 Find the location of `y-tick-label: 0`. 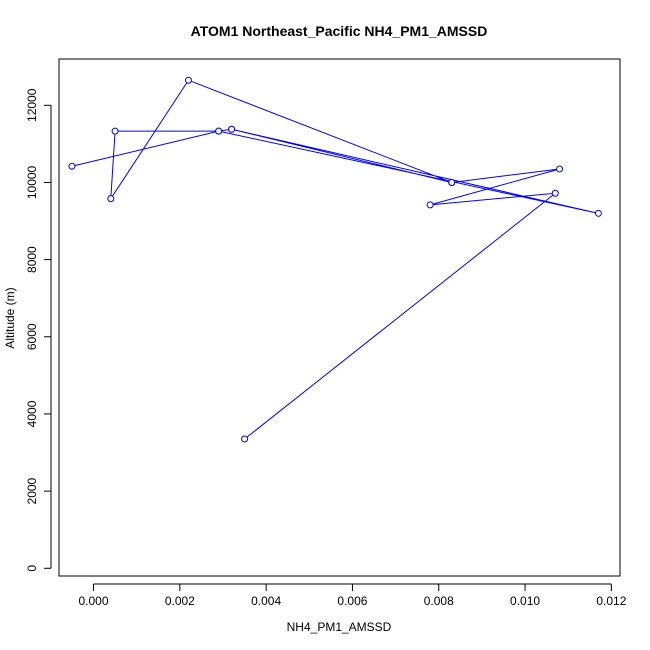

y-tick-label: 0 is located at coordinates (32, 568).